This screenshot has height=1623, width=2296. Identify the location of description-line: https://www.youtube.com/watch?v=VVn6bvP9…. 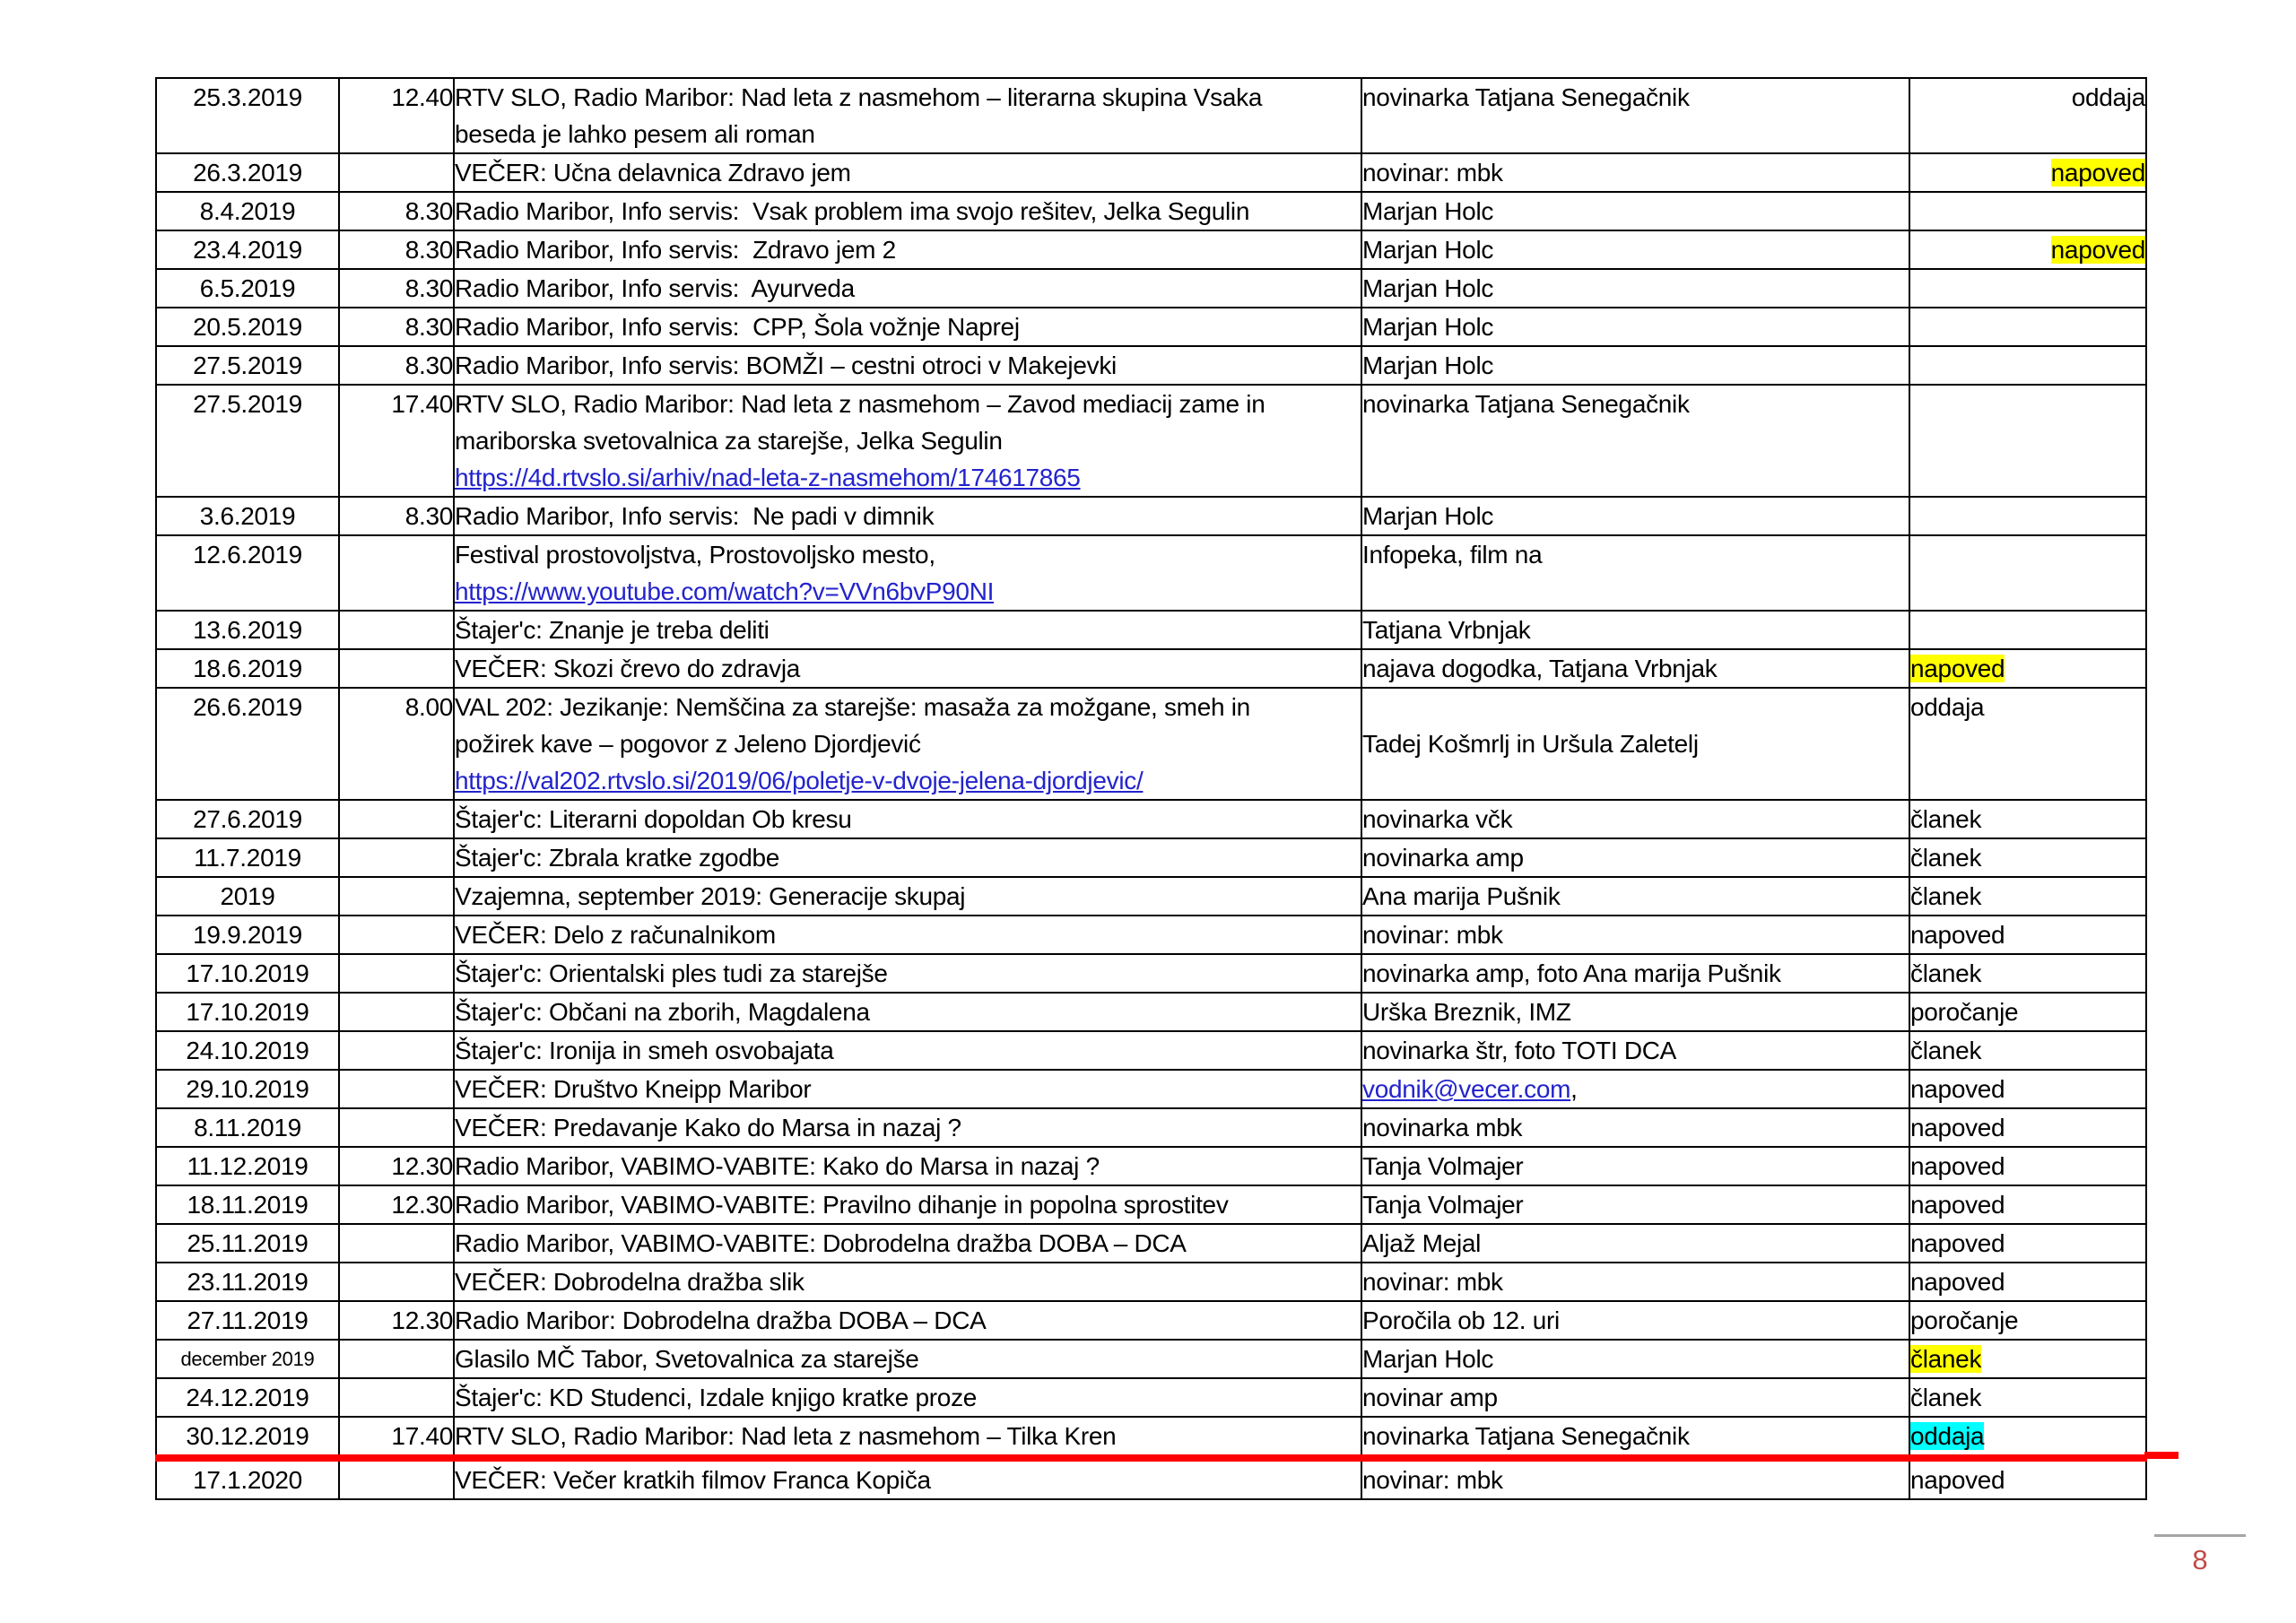
(907, 591).